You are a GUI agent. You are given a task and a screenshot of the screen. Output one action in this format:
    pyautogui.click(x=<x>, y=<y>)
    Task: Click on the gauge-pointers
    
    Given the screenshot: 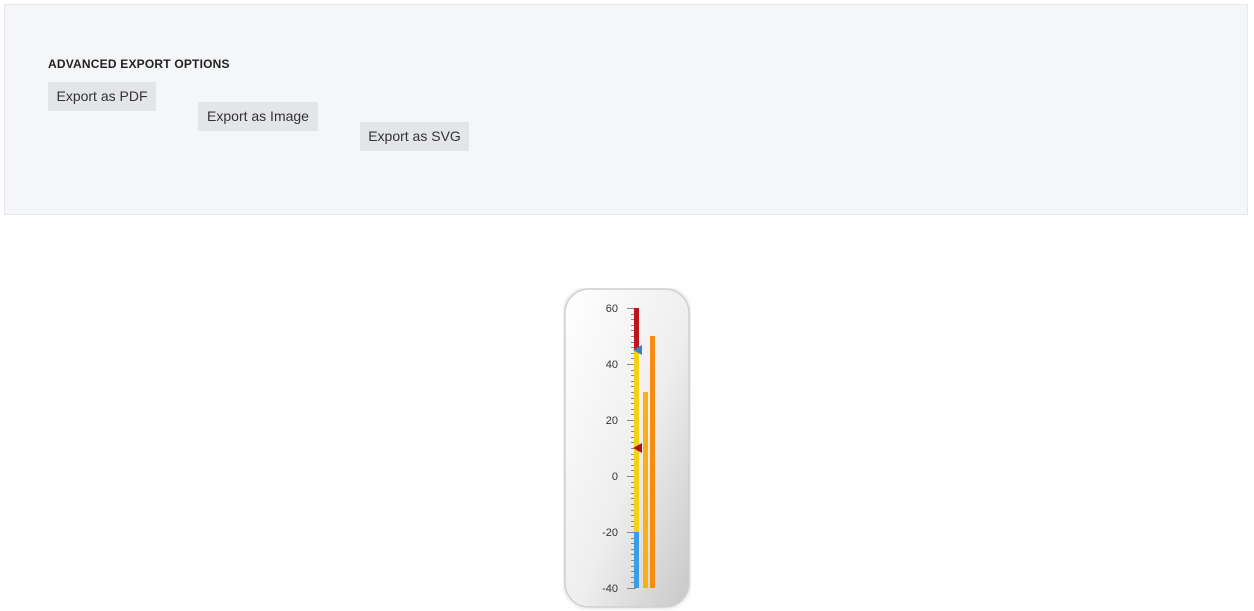 What is the action you would take?
    pyautogui.click(x=637, y=399)
    